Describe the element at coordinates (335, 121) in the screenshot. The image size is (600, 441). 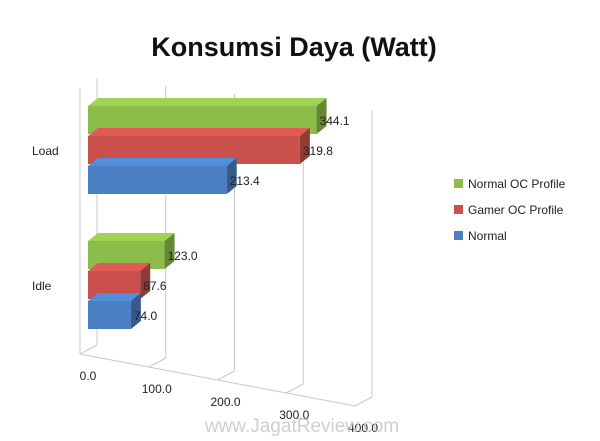
I see `data-label: 344.1` at that location.